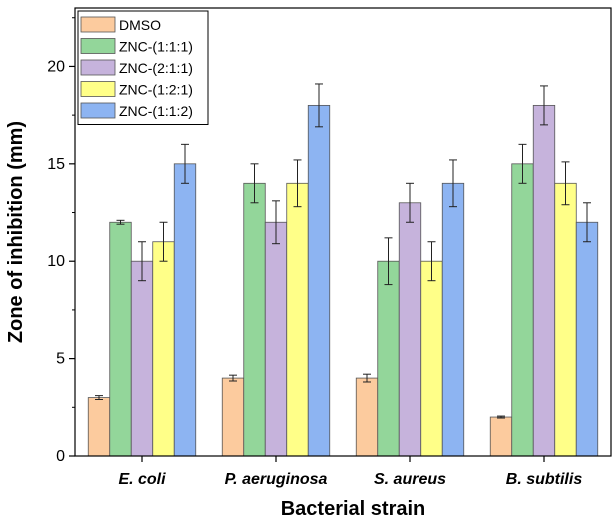 This screenshot has height=525, width=614. Describe the element at coordinates (156, 111) in the screenshot. I see `legend-label-4: ZNC-(1:1:2)` at that location.